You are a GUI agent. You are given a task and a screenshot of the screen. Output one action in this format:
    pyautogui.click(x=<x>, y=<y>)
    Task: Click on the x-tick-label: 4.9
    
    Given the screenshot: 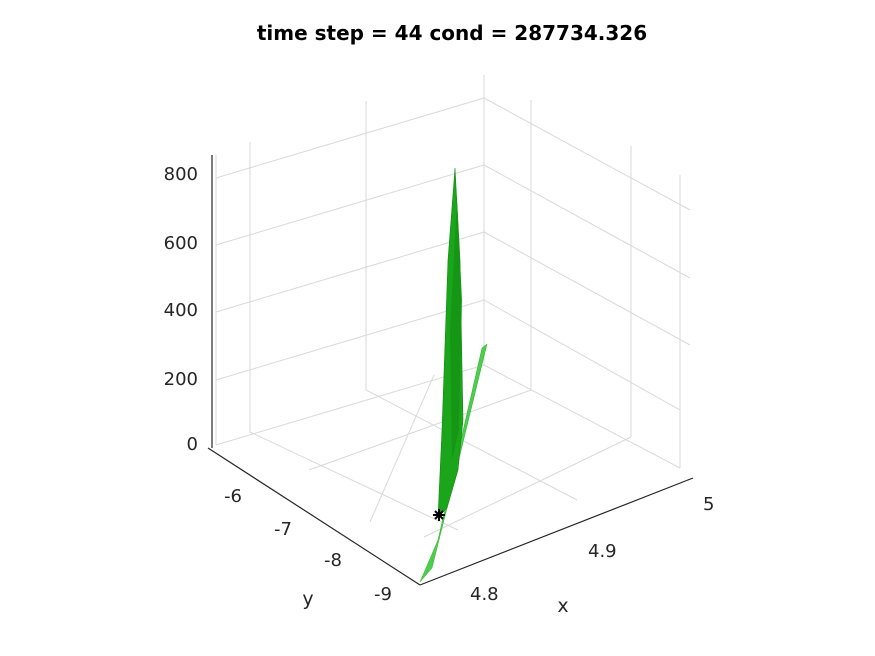 What is the action you would take?
    pyautogui.click(x=602, y=551)
    